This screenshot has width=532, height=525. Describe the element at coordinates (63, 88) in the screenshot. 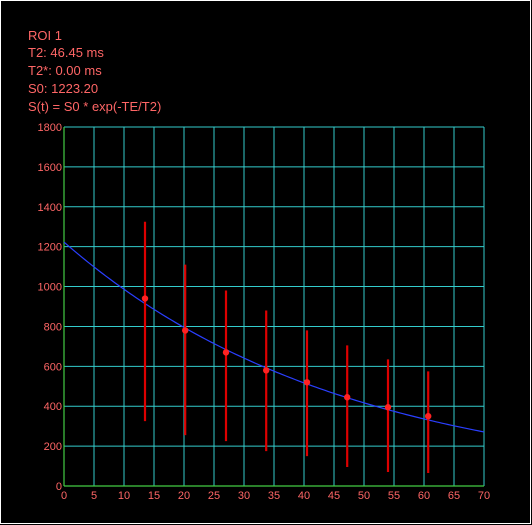

I see `s0-value: S0: 1223.20` at that location.